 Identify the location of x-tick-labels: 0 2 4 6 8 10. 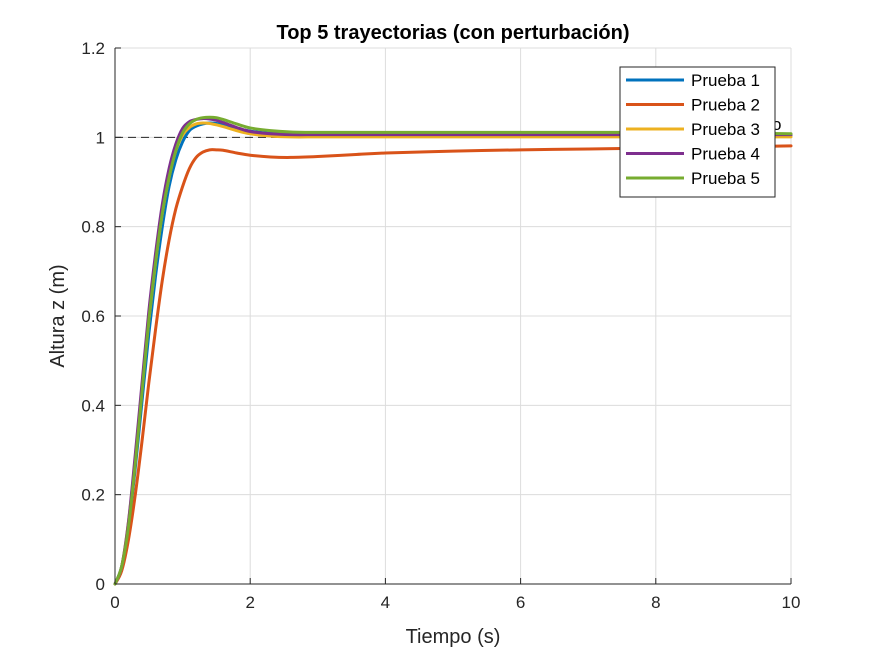
(455, 602).